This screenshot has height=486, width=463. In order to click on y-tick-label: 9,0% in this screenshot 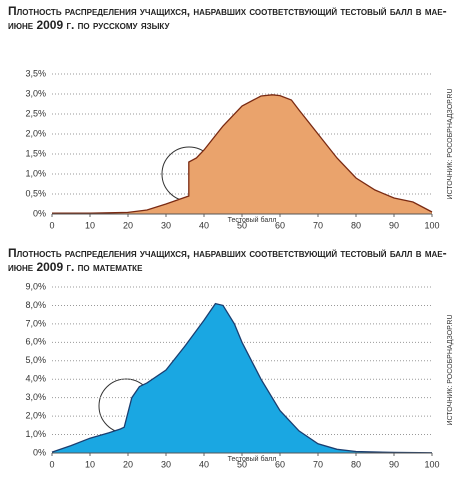, I will do `click(35, 286)`.